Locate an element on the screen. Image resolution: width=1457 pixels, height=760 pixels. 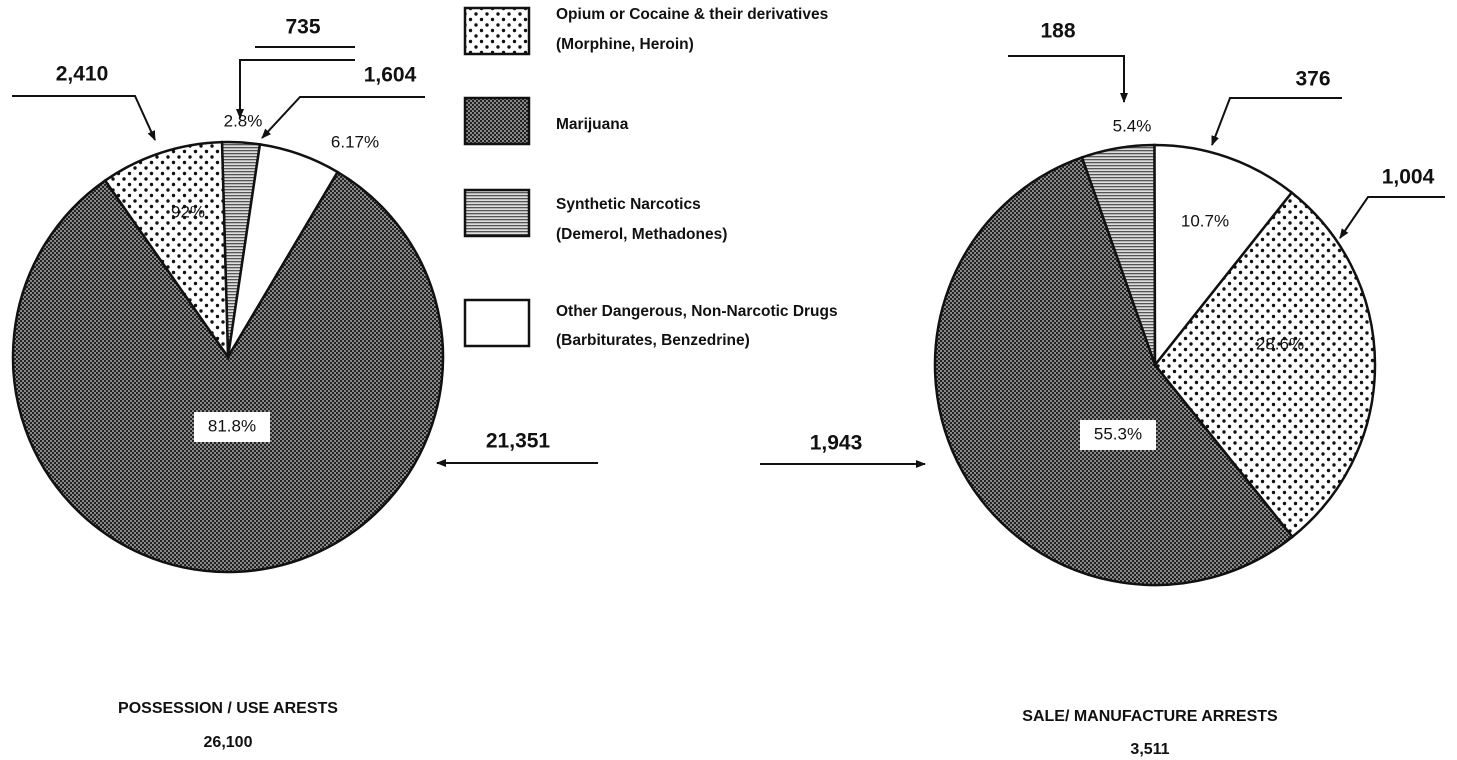
legend-note: (Demerol, Methadones) is located at coordinates (641, 234).